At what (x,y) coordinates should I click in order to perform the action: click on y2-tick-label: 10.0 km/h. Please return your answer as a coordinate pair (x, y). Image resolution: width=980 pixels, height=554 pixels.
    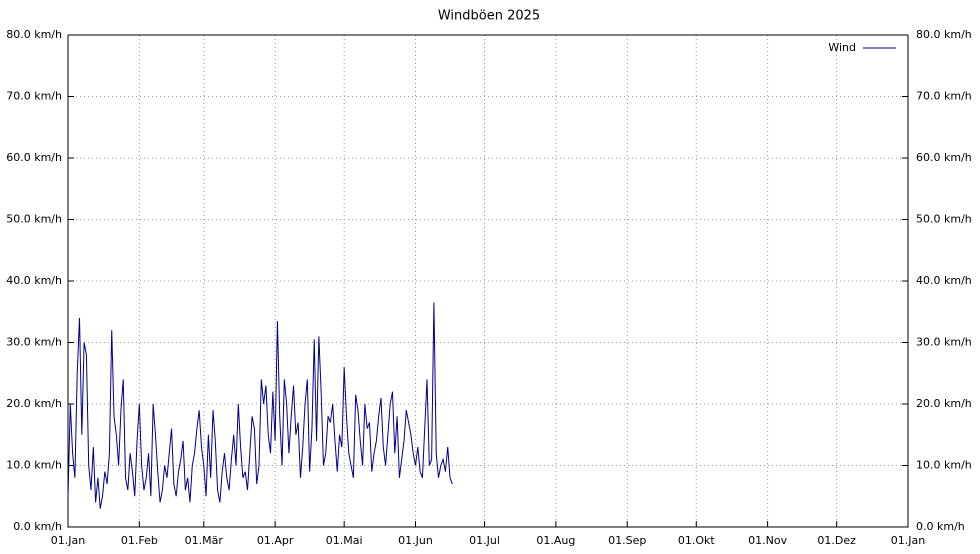
    Looking at the image, I should click on (944, 465).